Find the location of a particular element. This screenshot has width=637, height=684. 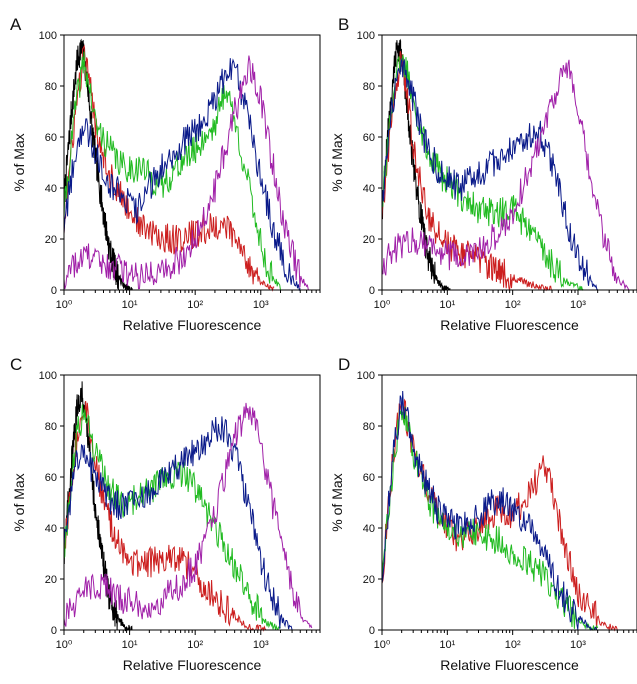

panel-label: B is located at coordinates (343, 24).